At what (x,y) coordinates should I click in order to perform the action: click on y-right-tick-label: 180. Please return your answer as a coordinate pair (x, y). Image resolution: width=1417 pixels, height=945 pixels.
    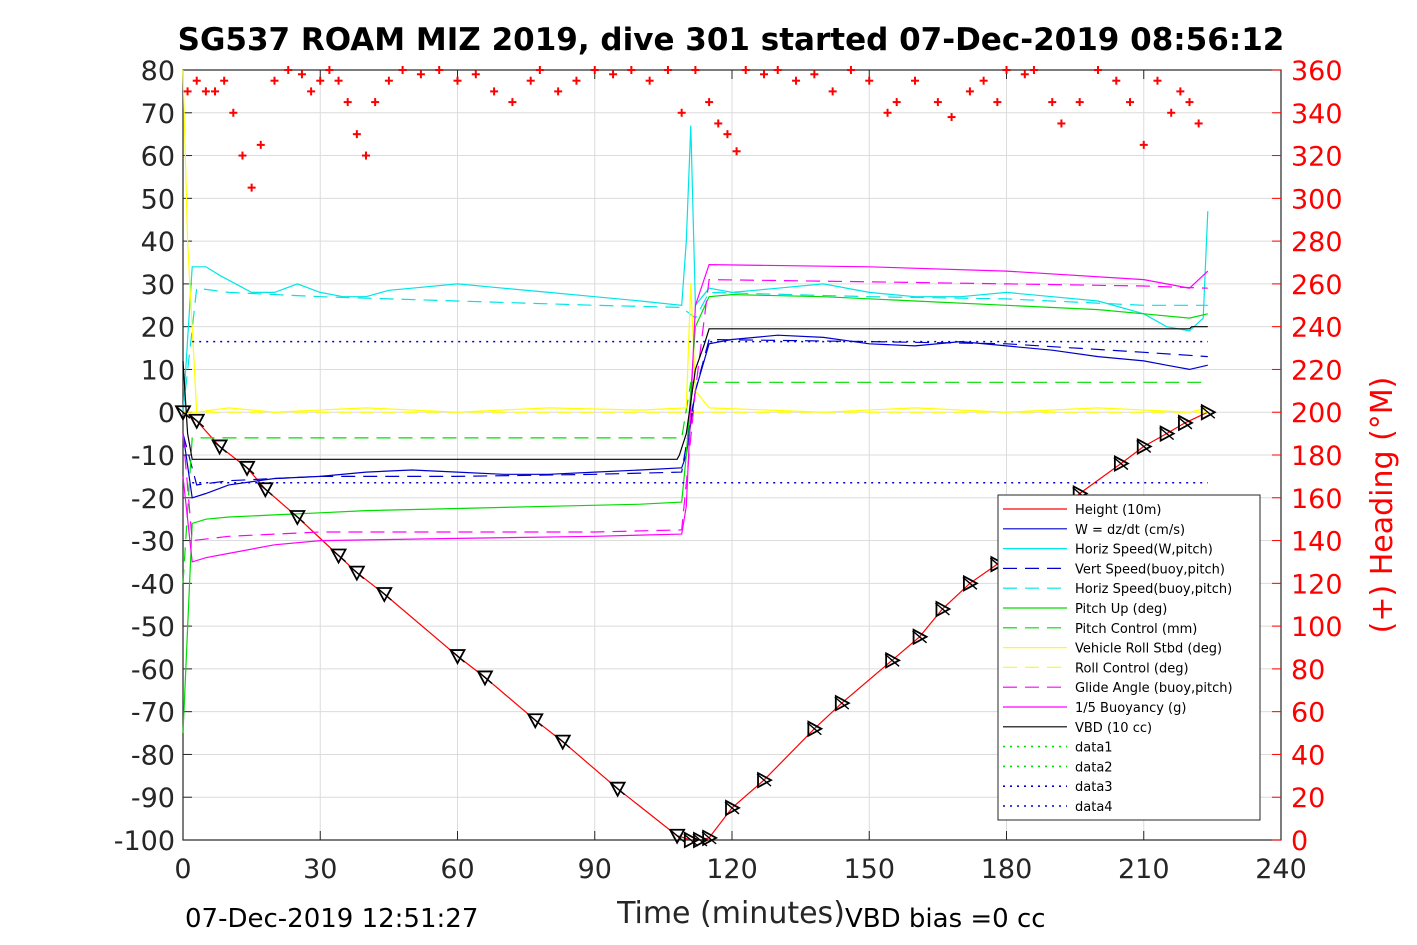
    Looking at the image, I should click on (1317, 456).